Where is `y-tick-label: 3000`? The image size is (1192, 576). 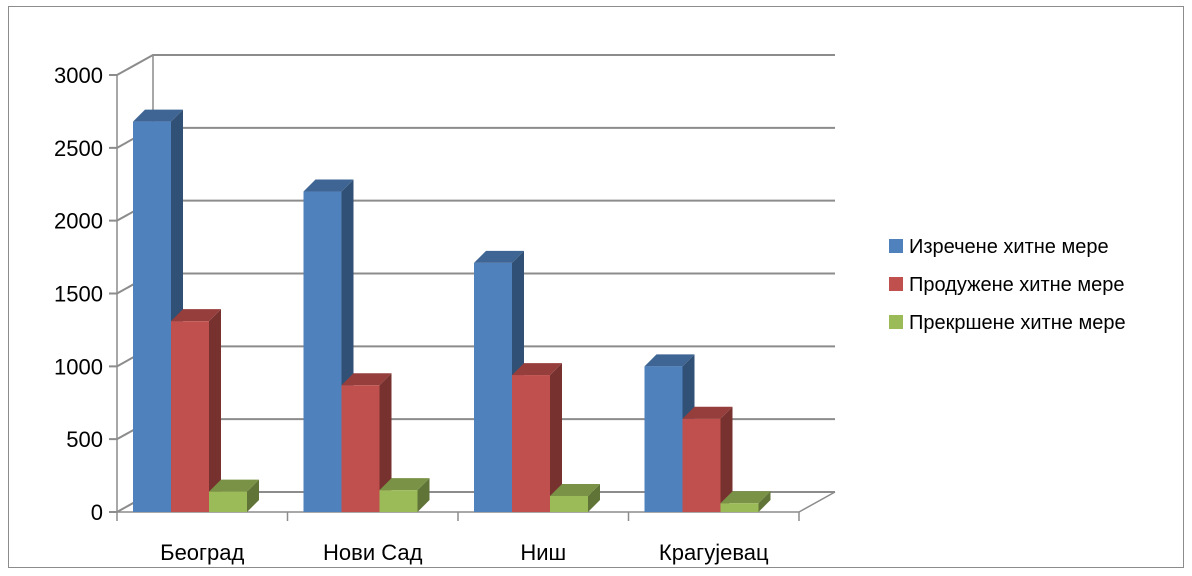
y-tick-label: 3000 is located at coordinates (78, 75).